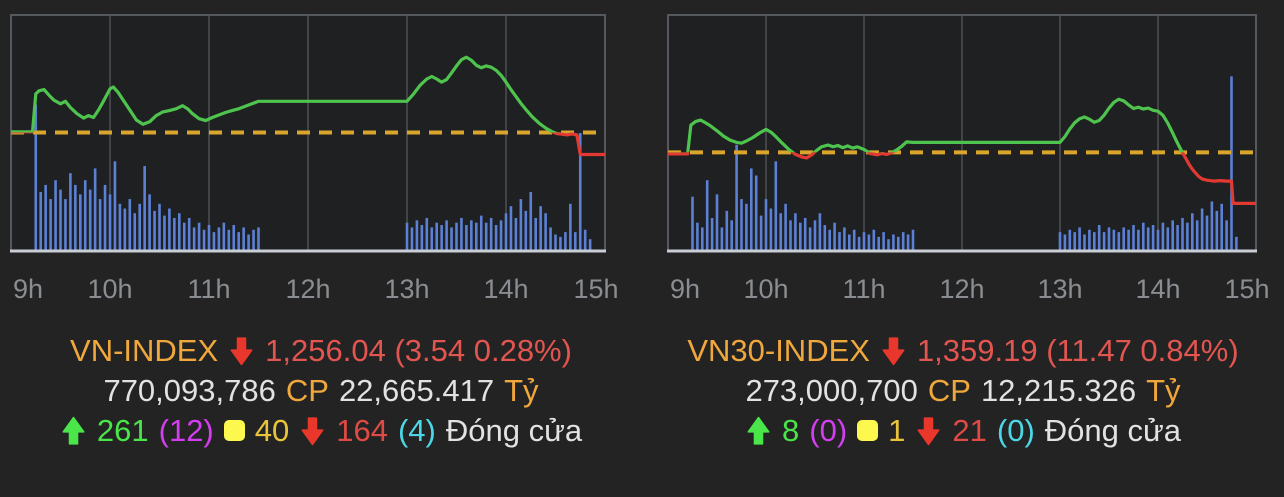 Image resolution: width=1284 pixels, height=497 pixels. What do you see at coordinates (122, 430) in the screenshot?
I see `advancers-count: 261` at bounding box center [122, 430].